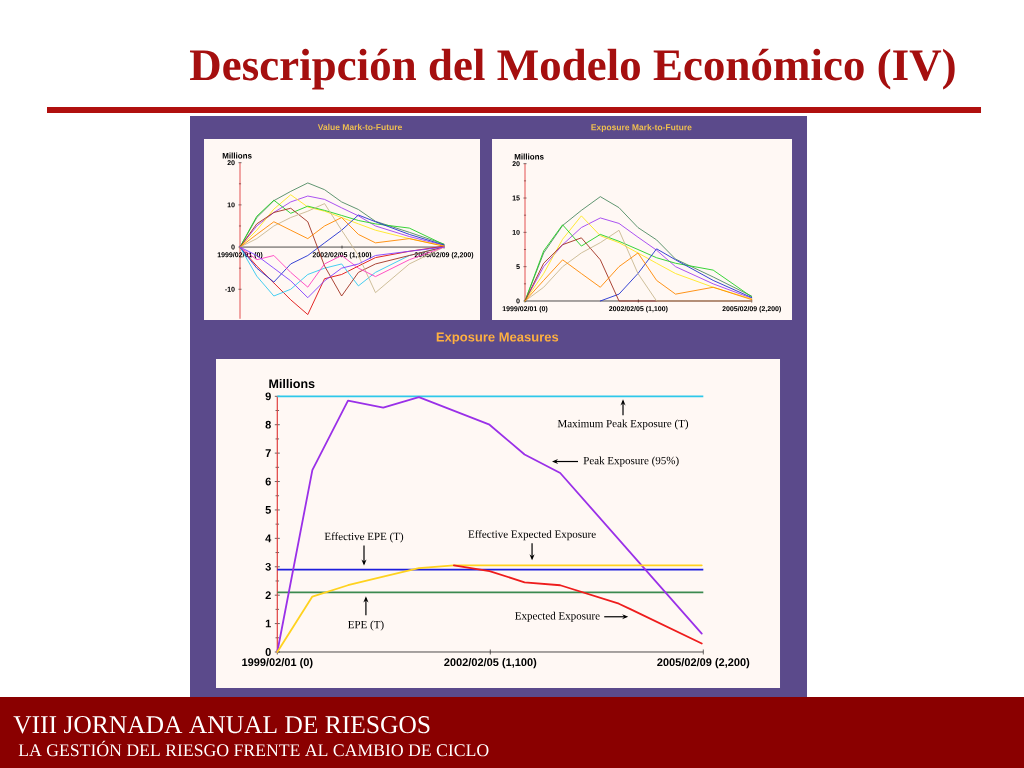 The image size is (1024, 768). What do you see at coordinates (268, 623) in the screenshot?
I see `y-tick-label: 1` at bounding box center [268, 623].